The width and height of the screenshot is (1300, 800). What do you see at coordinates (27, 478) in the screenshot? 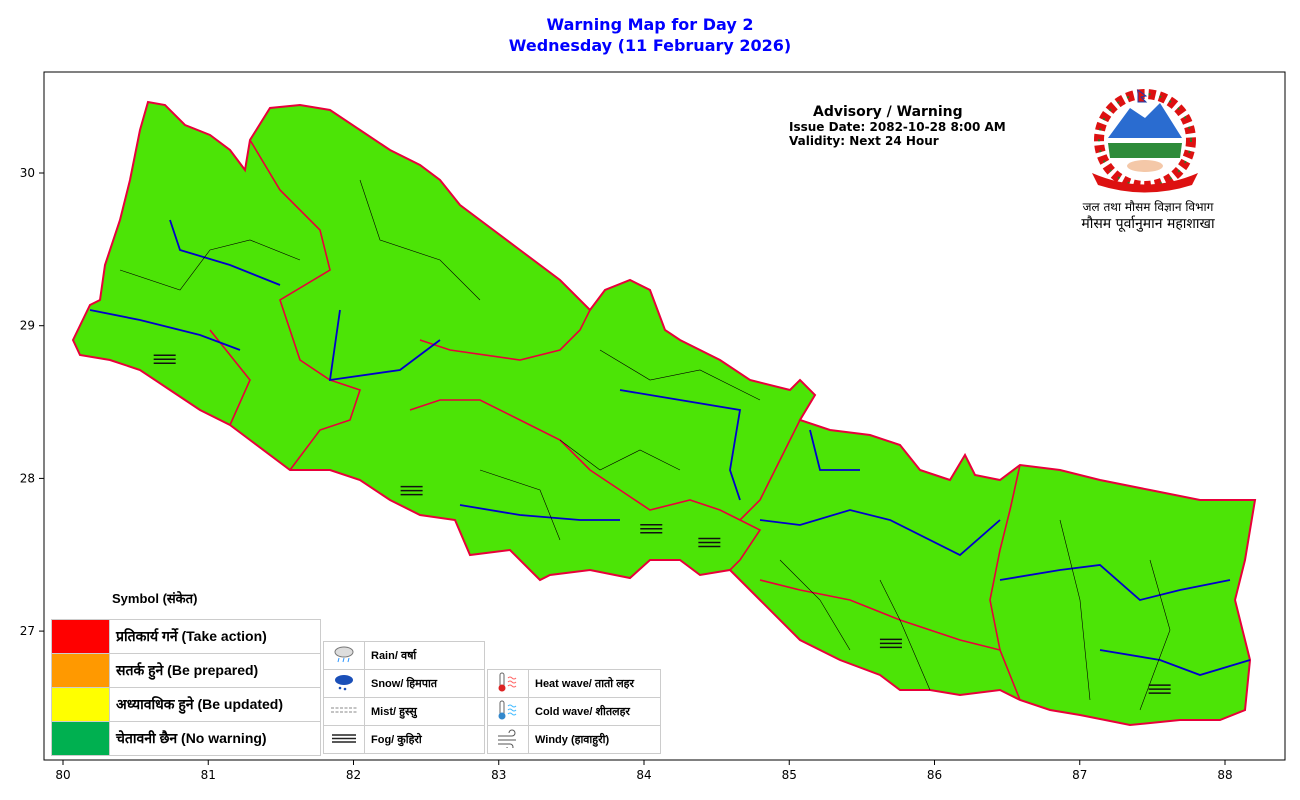
I see `y-tick-label: 28` at bounding box center [27, 478].